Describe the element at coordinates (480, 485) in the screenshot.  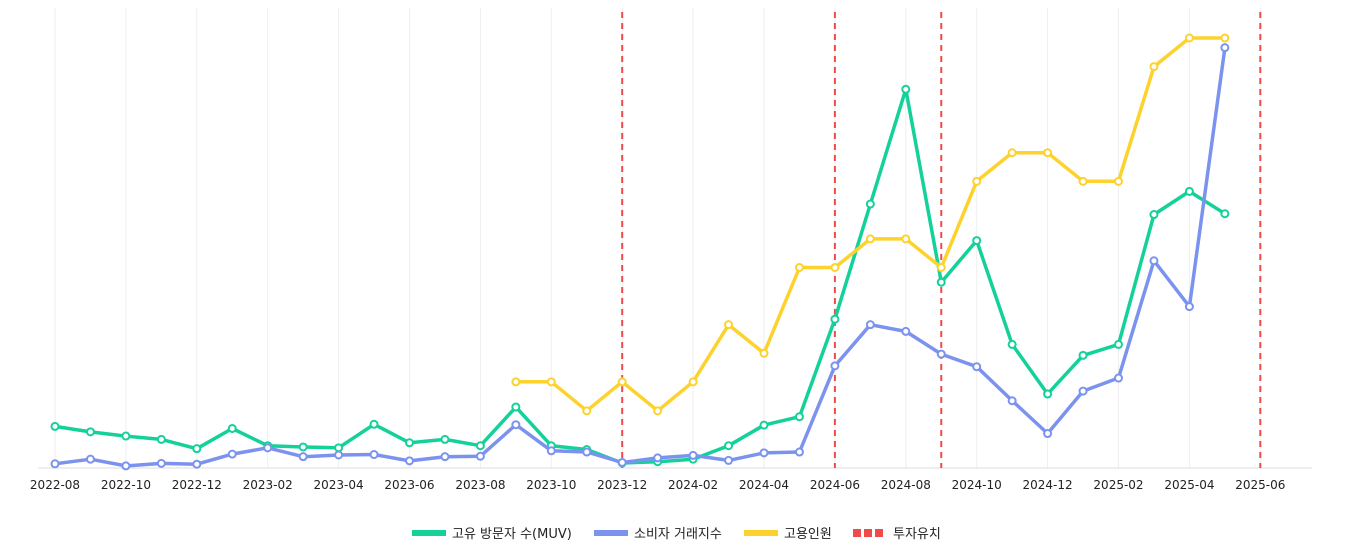
I see `x-tick-label: 2023-08` at that location.